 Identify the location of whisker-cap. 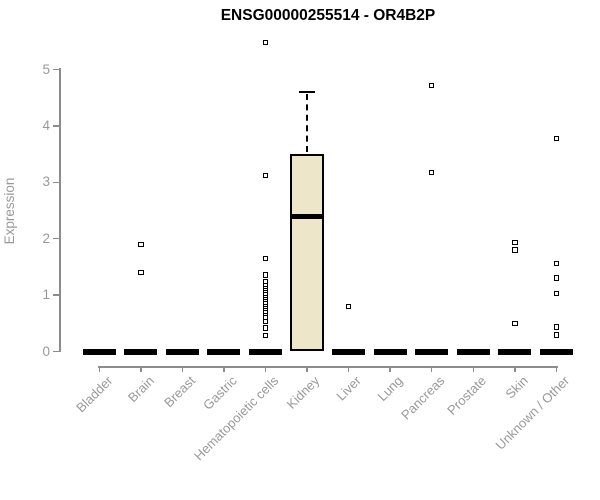
(307, 92).